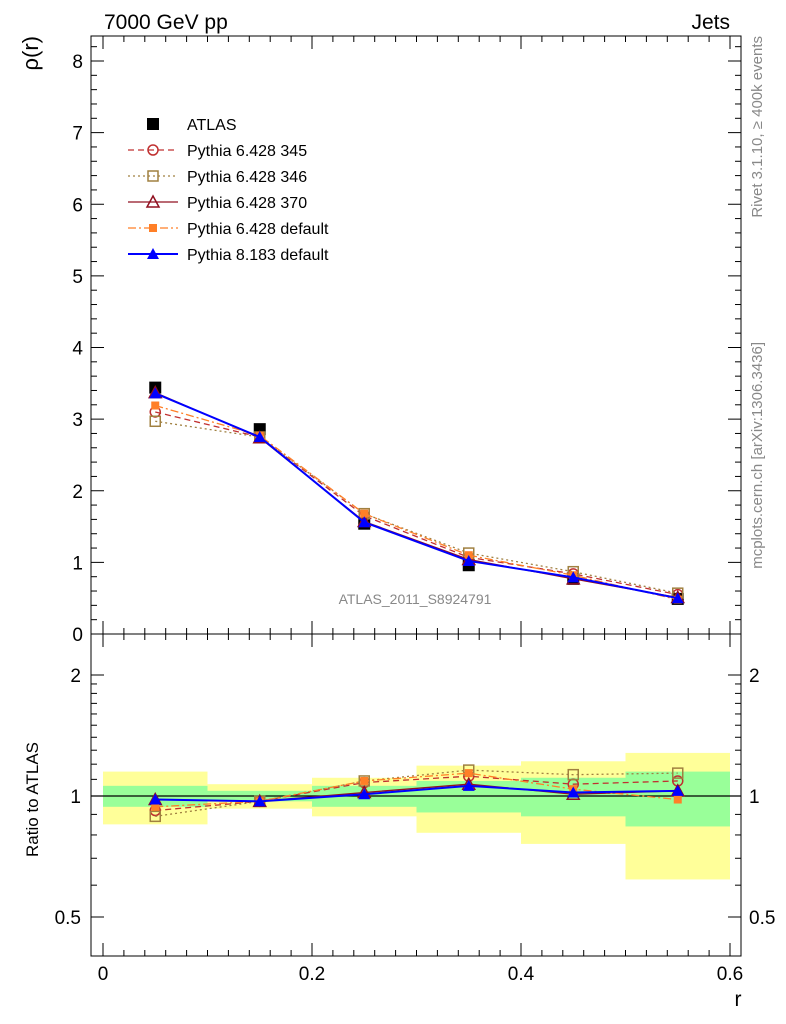  I want to click on main-y-tick-label: 7, so click(77, 134).